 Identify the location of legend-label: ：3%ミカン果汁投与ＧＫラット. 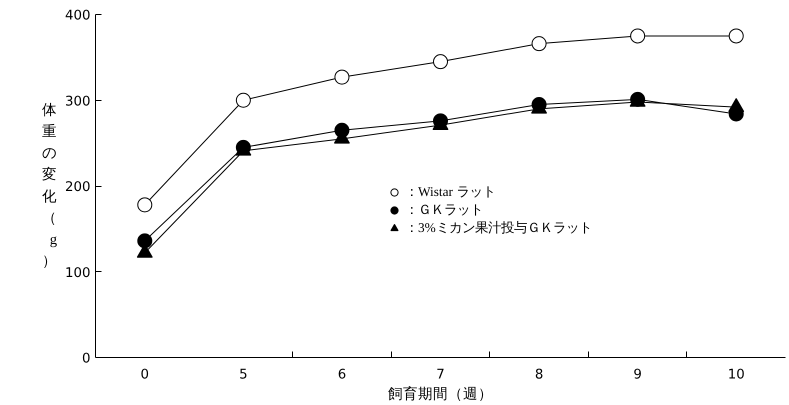
(498, 228).